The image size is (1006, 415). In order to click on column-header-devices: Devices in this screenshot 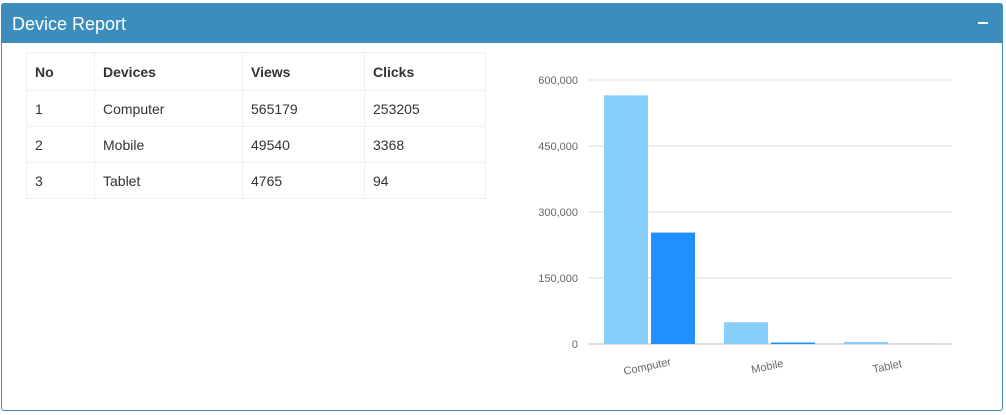, I will do `click(168, 71)`.